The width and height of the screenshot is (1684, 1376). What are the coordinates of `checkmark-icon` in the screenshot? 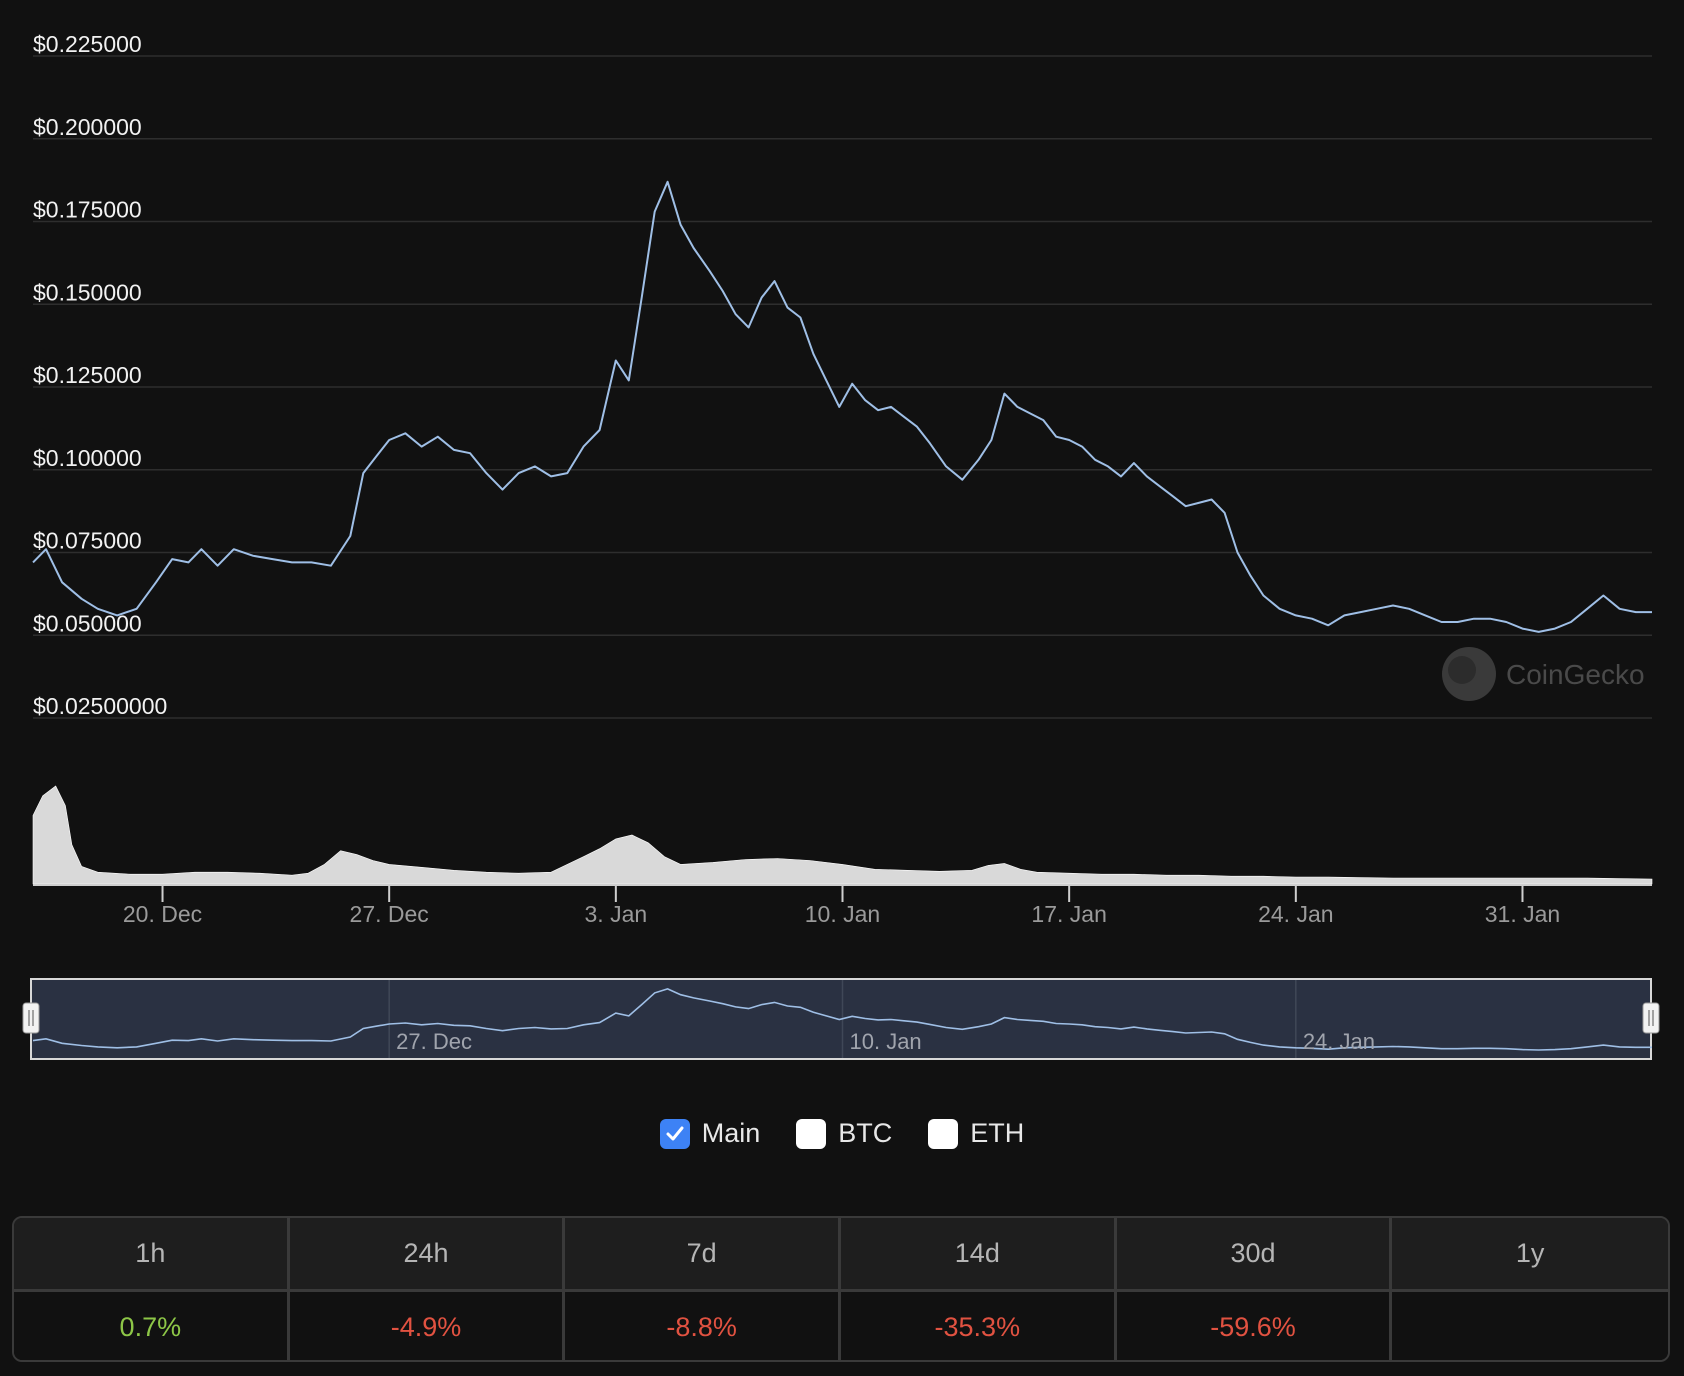 It's located at (675, 1133).